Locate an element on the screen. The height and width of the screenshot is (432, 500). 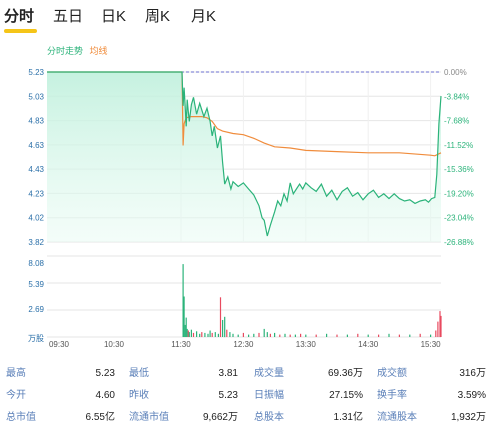
stat-value-market-cap: 6.55亿 is located at coordinates (100, 417).